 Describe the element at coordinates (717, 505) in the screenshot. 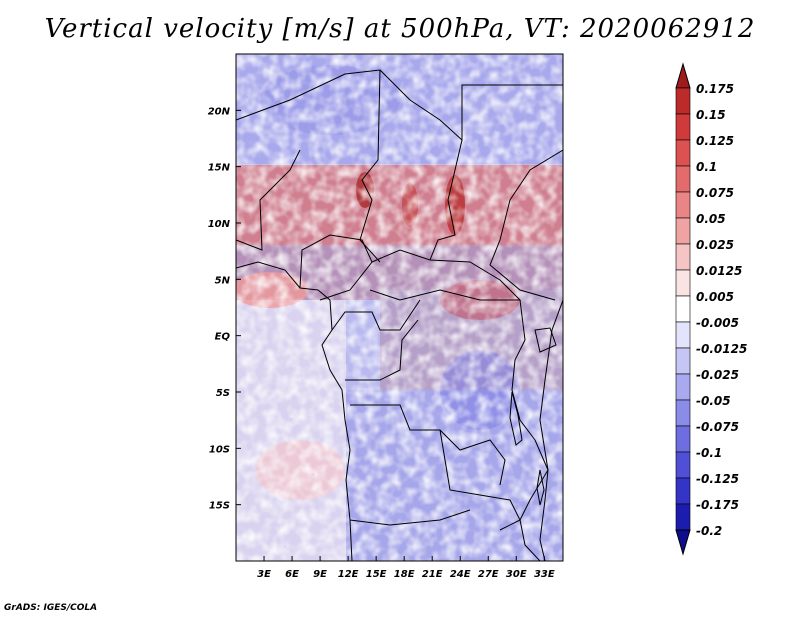

I see `colorbar-label: -0.175` at that location.